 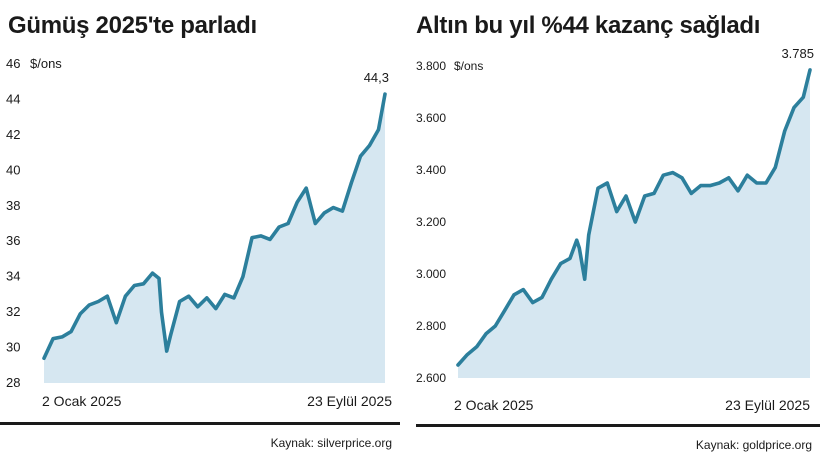 I want to click on chart-title: Gümüş 2025'te parladı, so click(x=132, y=25).